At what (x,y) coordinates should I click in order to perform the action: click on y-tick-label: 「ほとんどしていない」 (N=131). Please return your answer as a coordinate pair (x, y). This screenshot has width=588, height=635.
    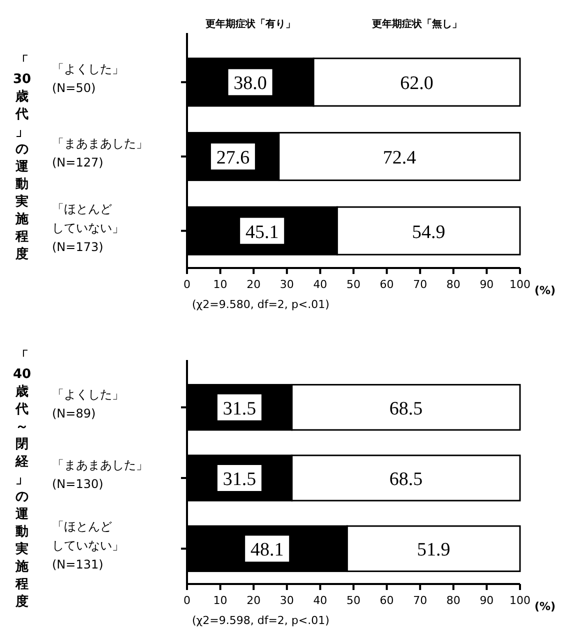
    Looking at the image, I should click on (88, 546).